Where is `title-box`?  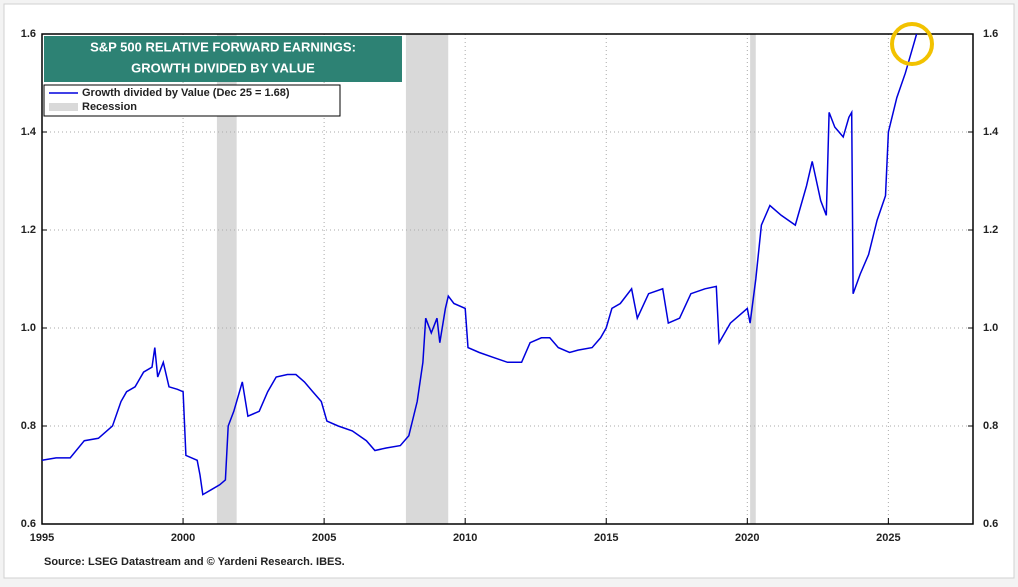
title-box is located at coordinates (223, 59).